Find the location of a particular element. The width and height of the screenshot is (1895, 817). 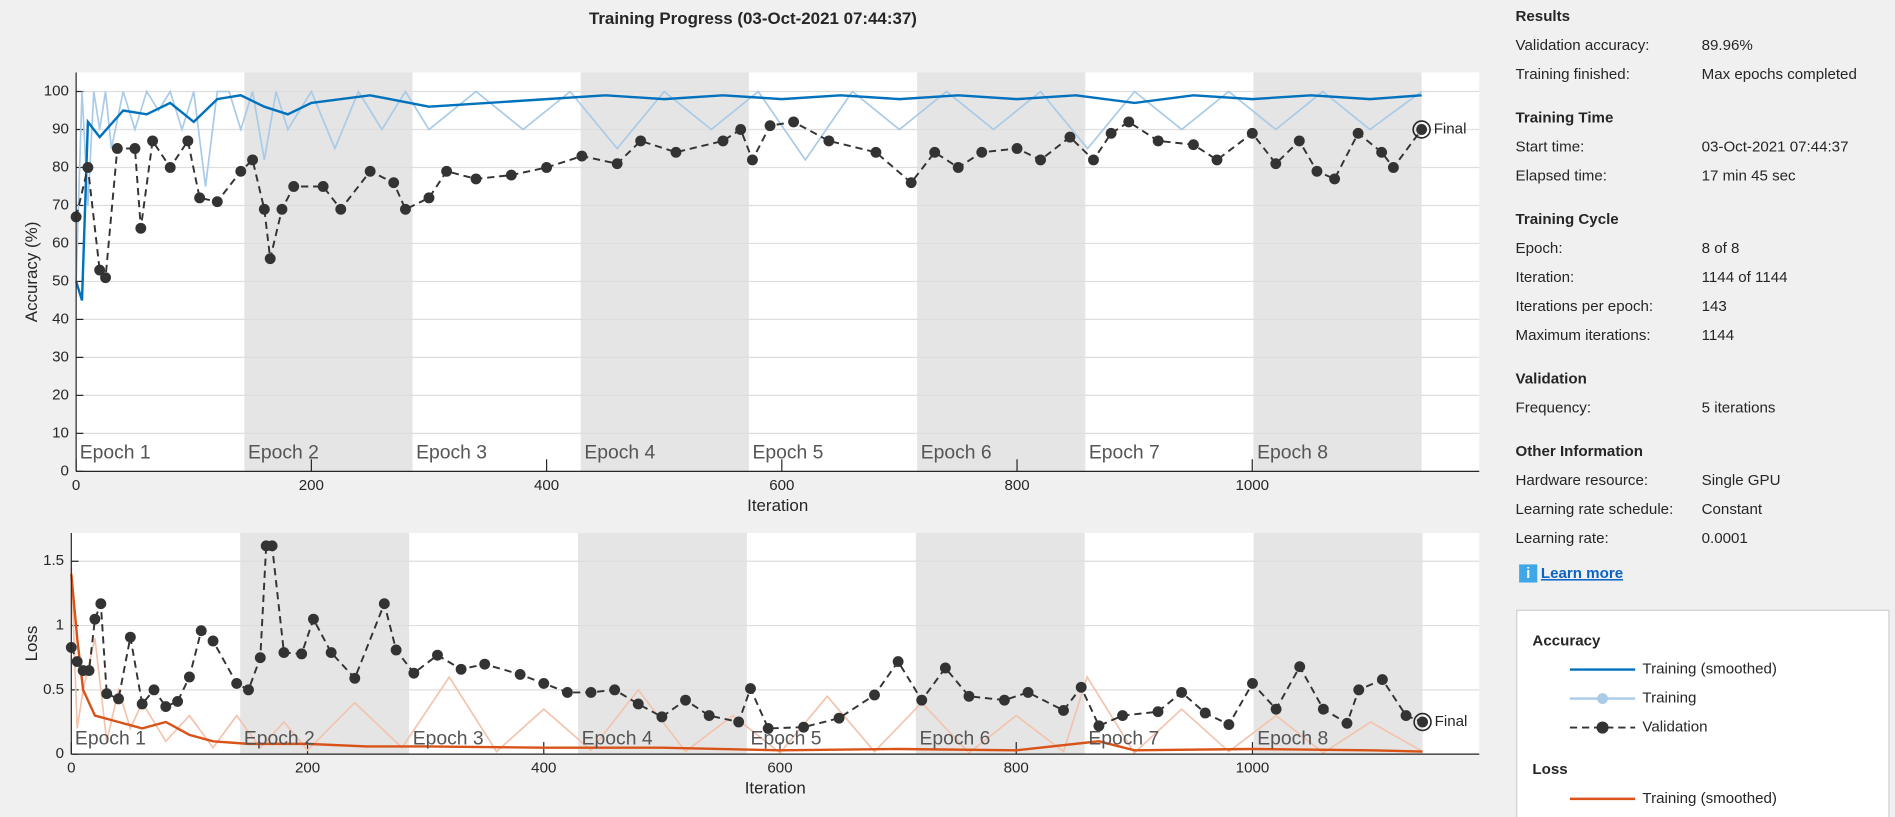

y-axis-label: Loss is located at coordinates (31, 644).